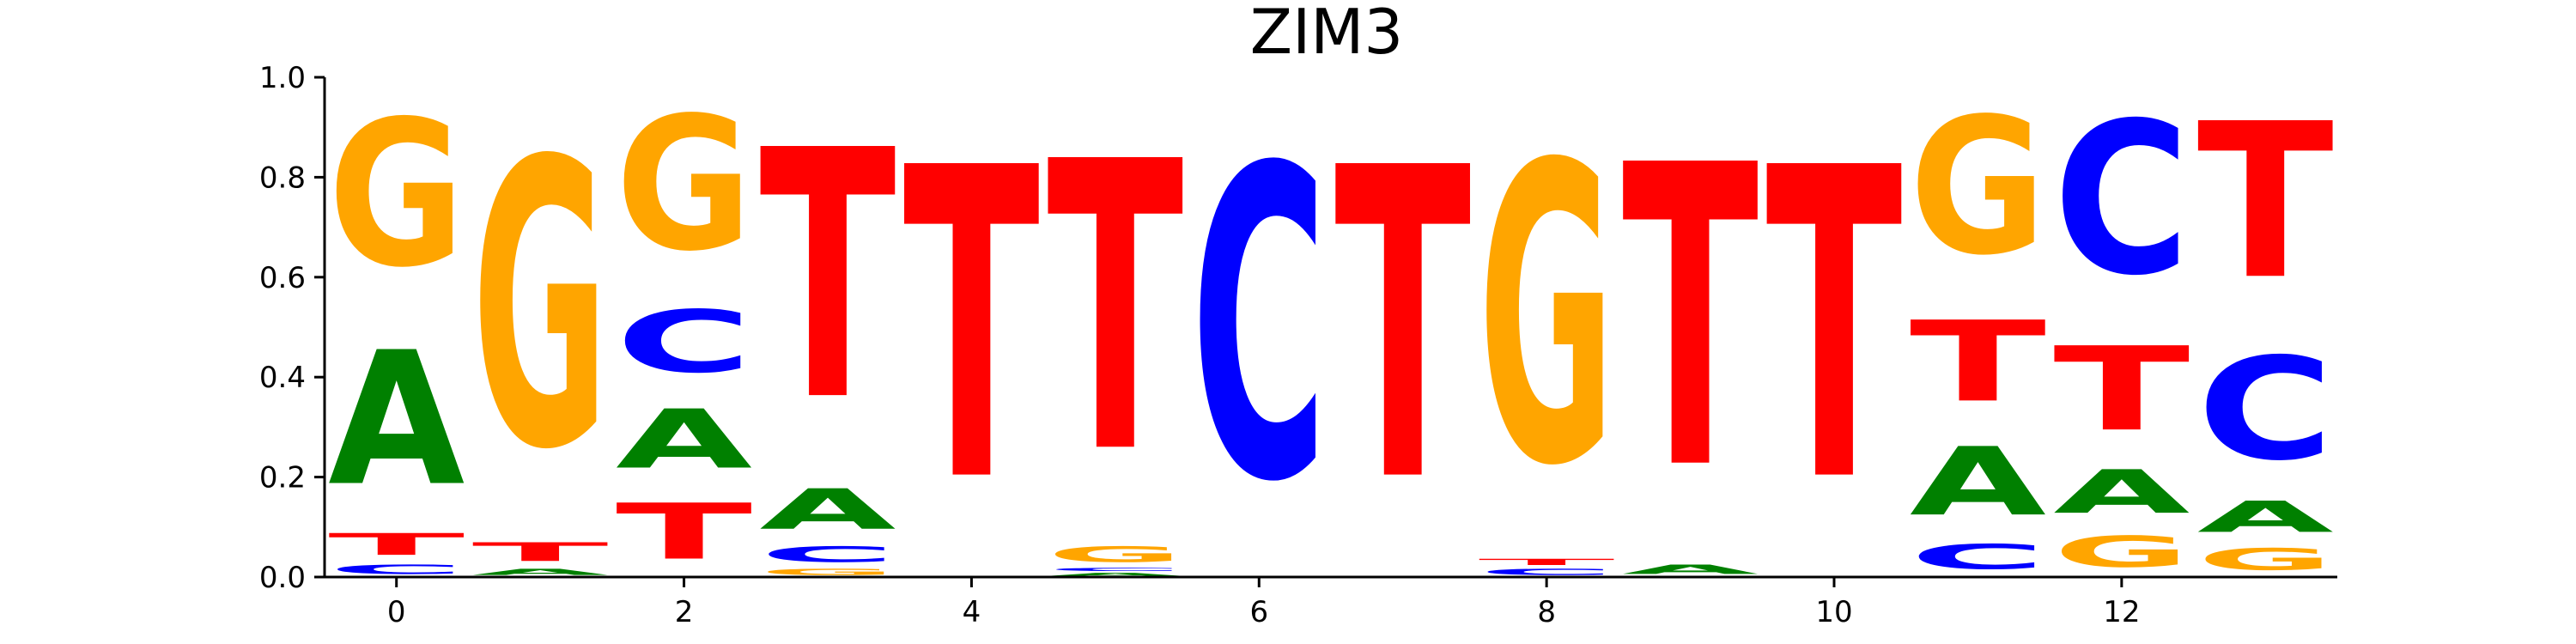 The height and width of the screenshot is (644, 2576). I want to click on y-tick-label: 0.6, so click(282, 278).